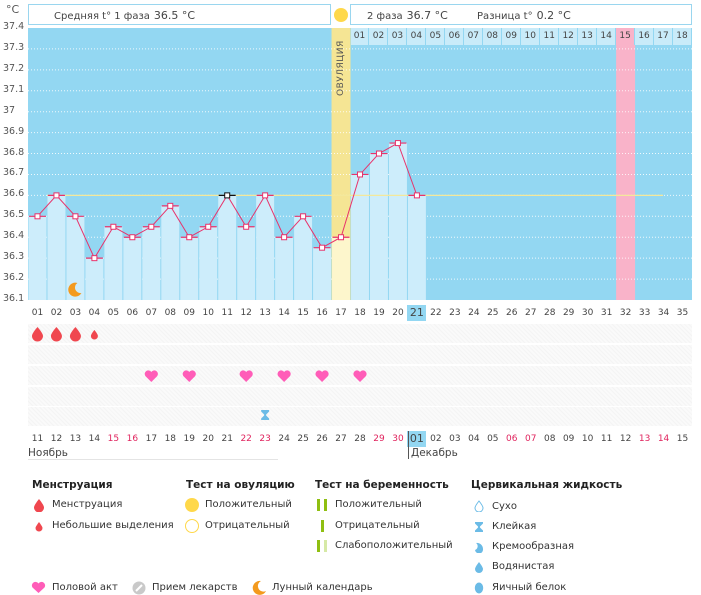  Describe the element at coordinates (550, 36) in the screenshot. I see `phase2-day-label: 11` at that location.